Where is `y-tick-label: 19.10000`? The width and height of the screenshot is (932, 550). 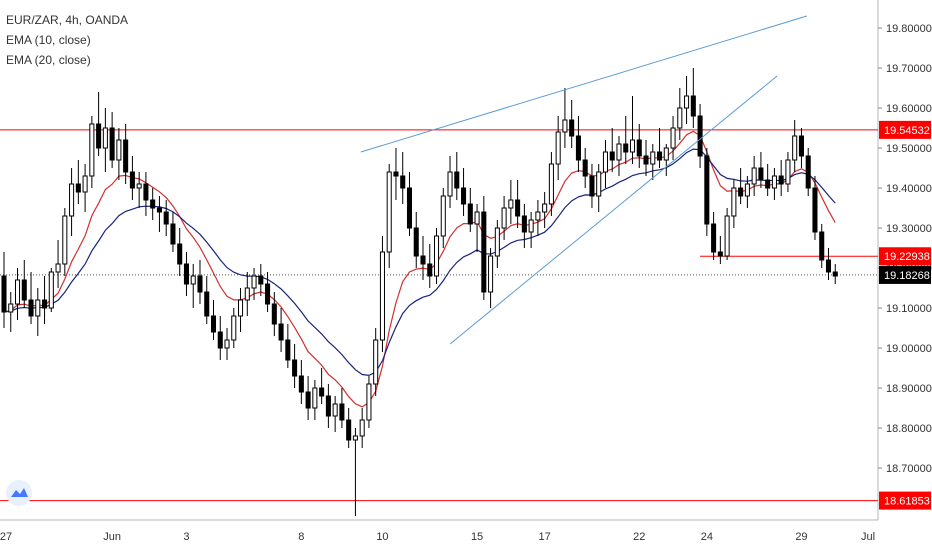 y-tick-label: 19.10000 is located at coordinates (909, 309).